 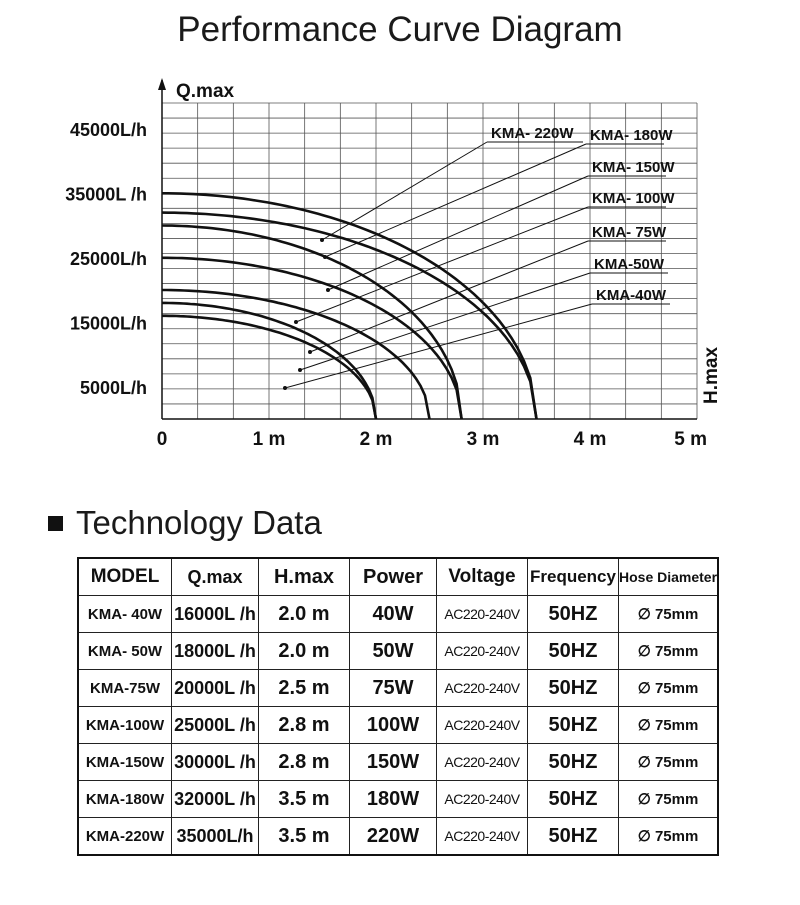 What do you see at coordinates (400, 29) in the screenshot?
I see `page-title: Performance Curve Diagram` at bounding box center [400, 29].